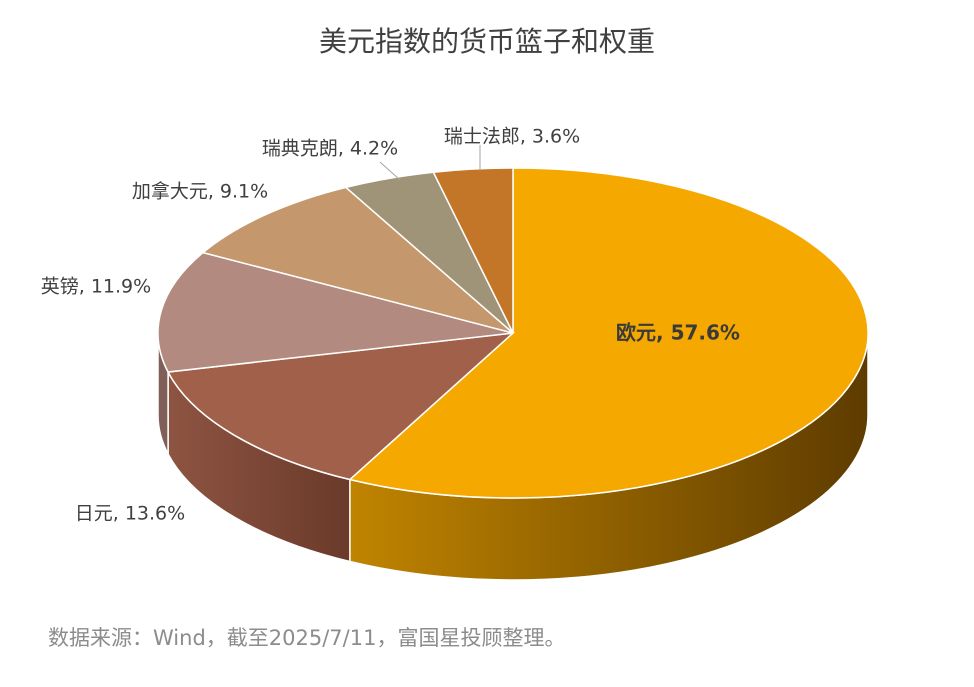 Image resolution: width=974 pixels, height=687 pixels. I want to click on slice-label-1: 日元, 13.6%, so click(130, 514).